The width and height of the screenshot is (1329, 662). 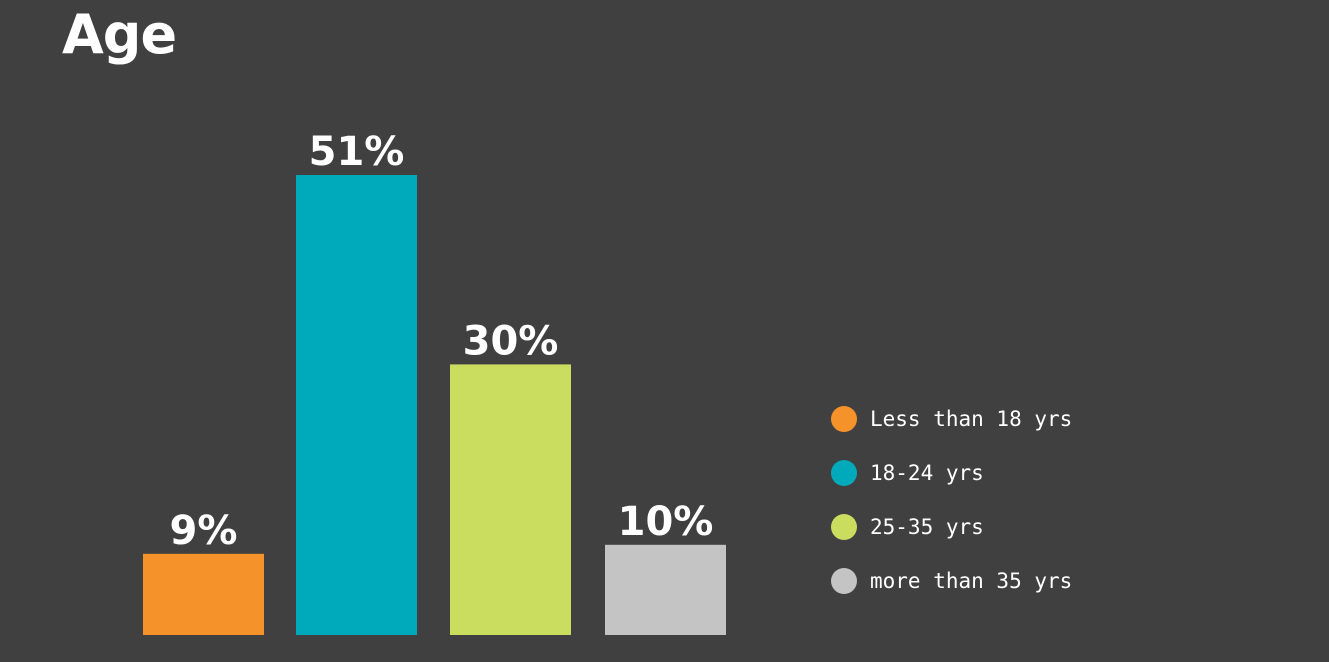 What do you see at coordinates (511, 341) in the screenshot?
I see `bar-value-label-2: 30%` at bounding box center [511, 341].